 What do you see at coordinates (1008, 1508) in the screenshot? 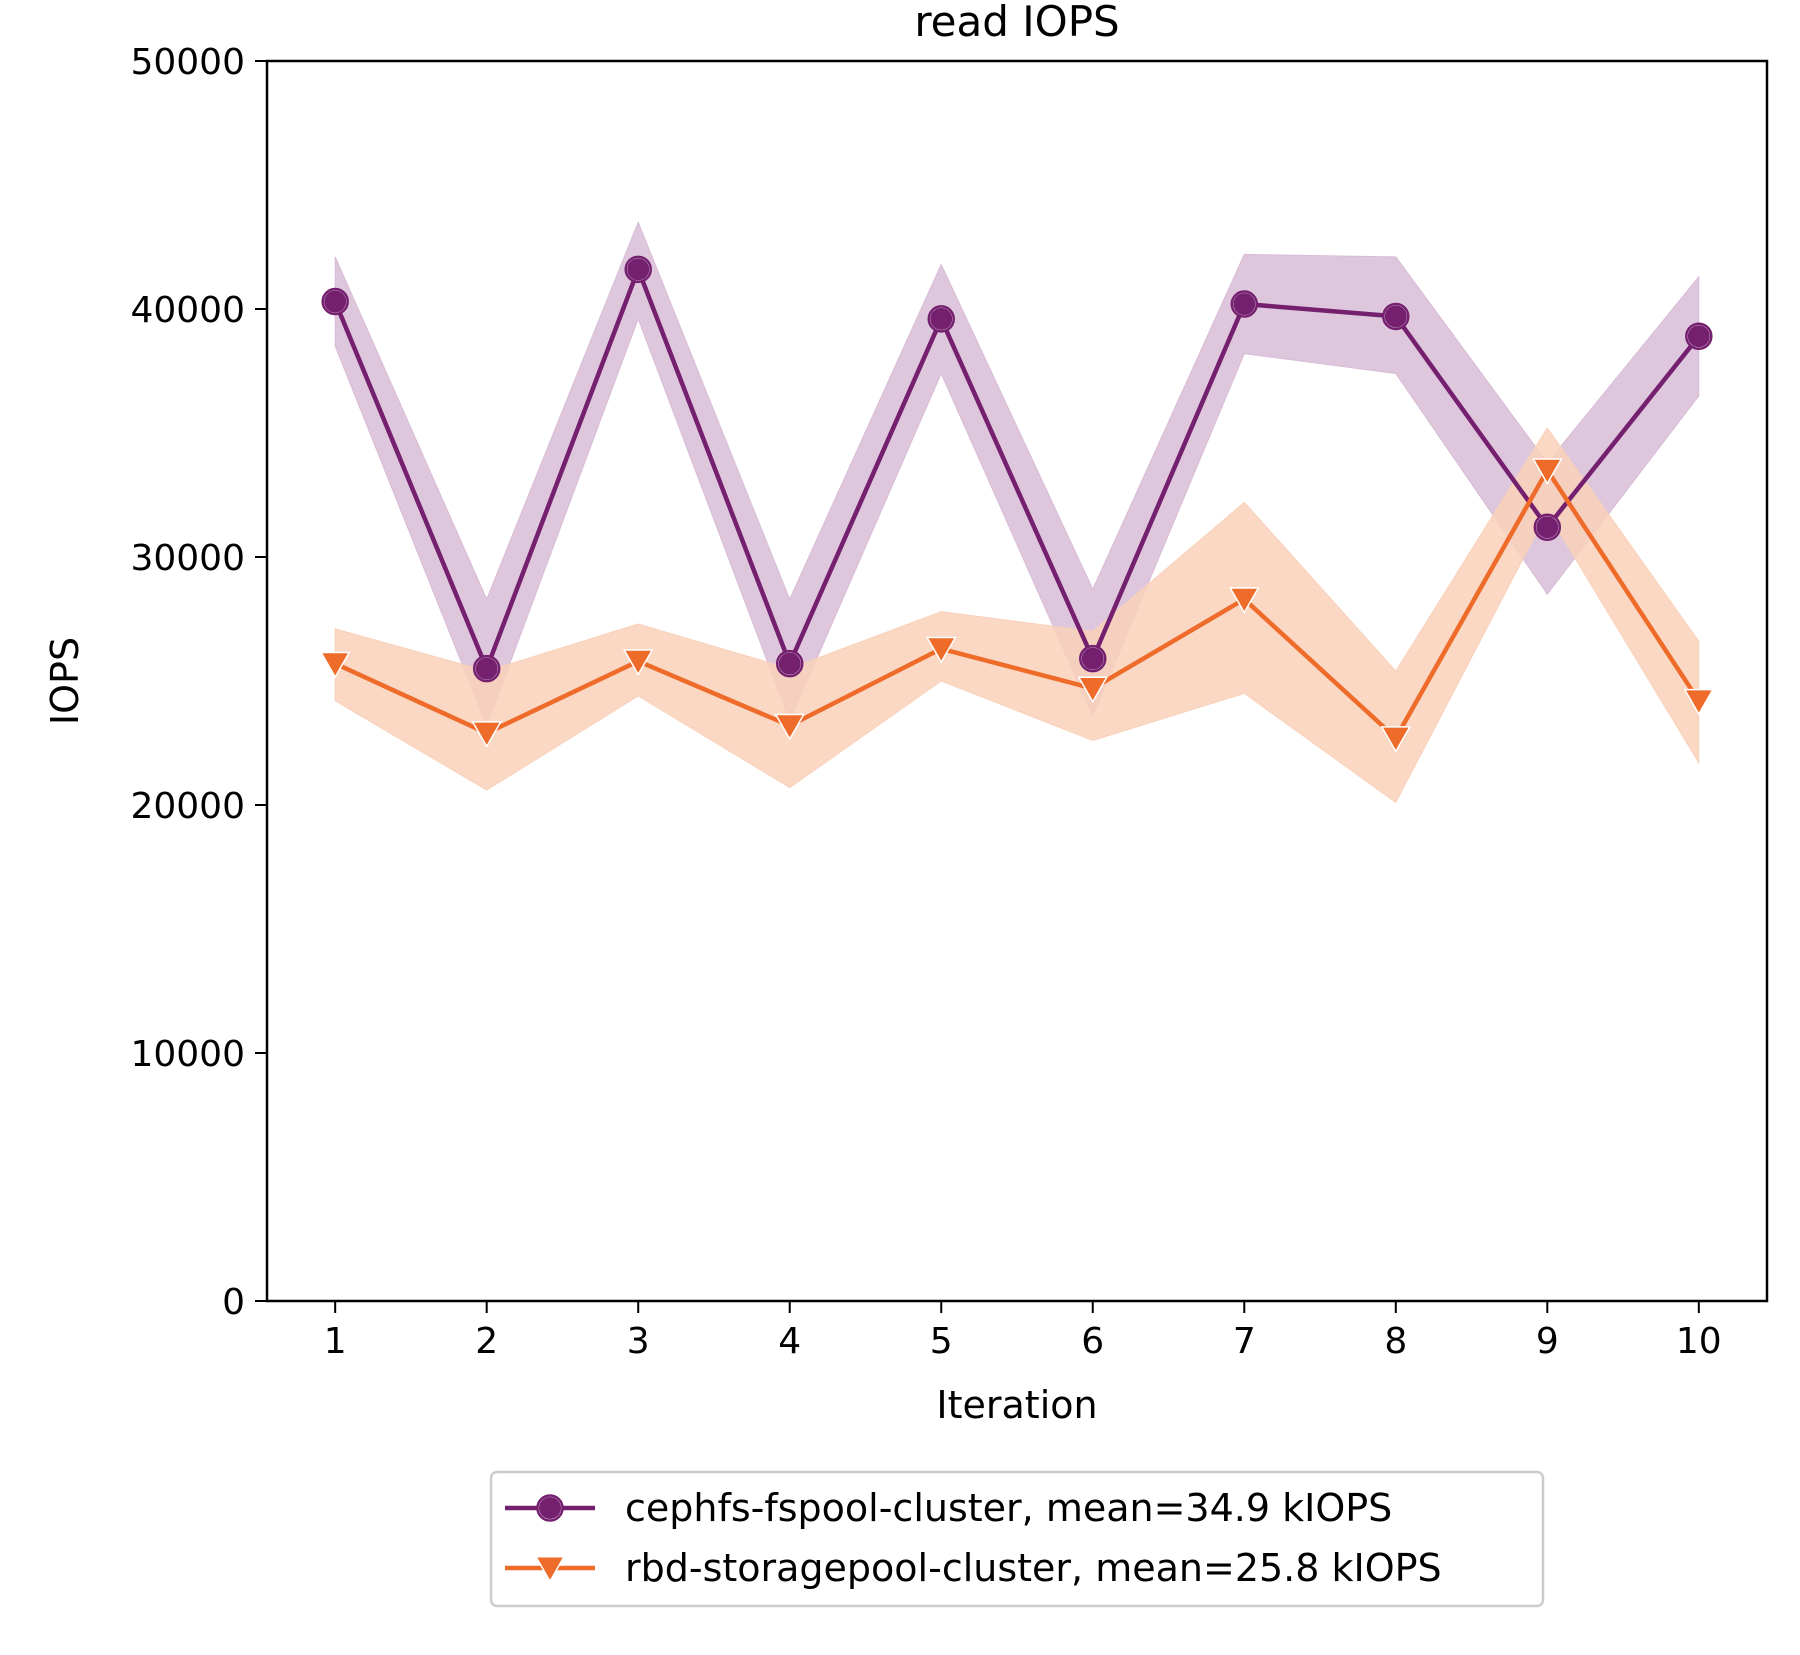
I see `legend-series-1-label: cephfs-fspool-cluster, mean=34.9 kIOPS` at bounding box center [1008, 1508].